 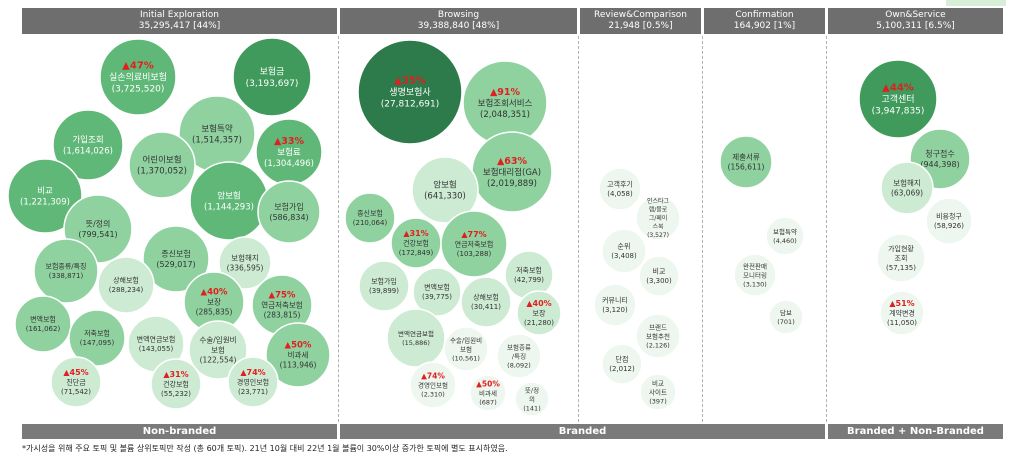 What do you see at coordinates (229, 207) in the screenshot?
I see `volume-label: (1,144,293)` at bounding box center [229, 207].